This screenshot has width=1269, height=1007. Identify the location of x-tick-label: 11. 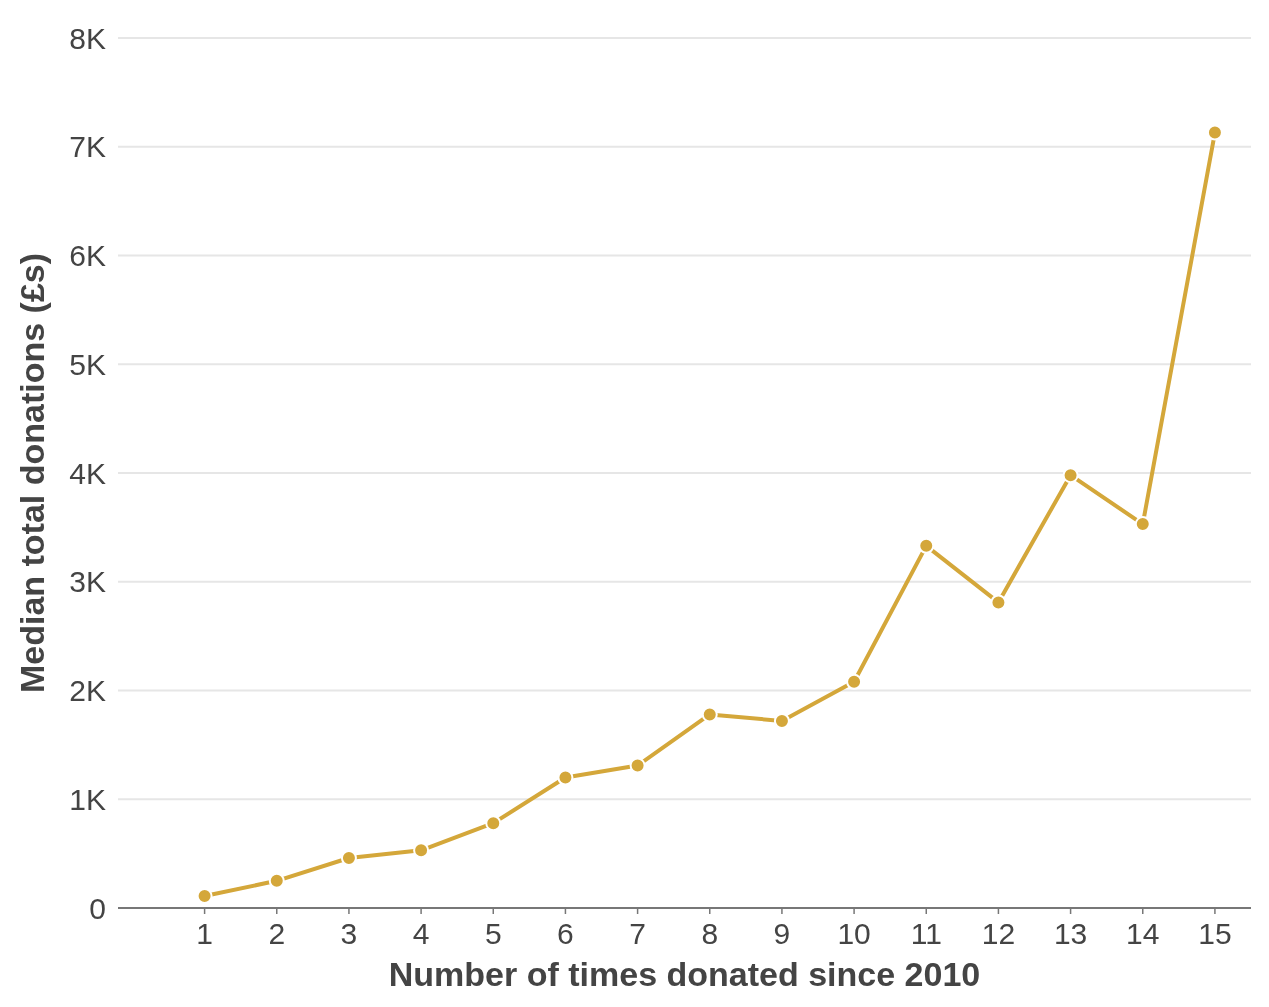
(926, 933).